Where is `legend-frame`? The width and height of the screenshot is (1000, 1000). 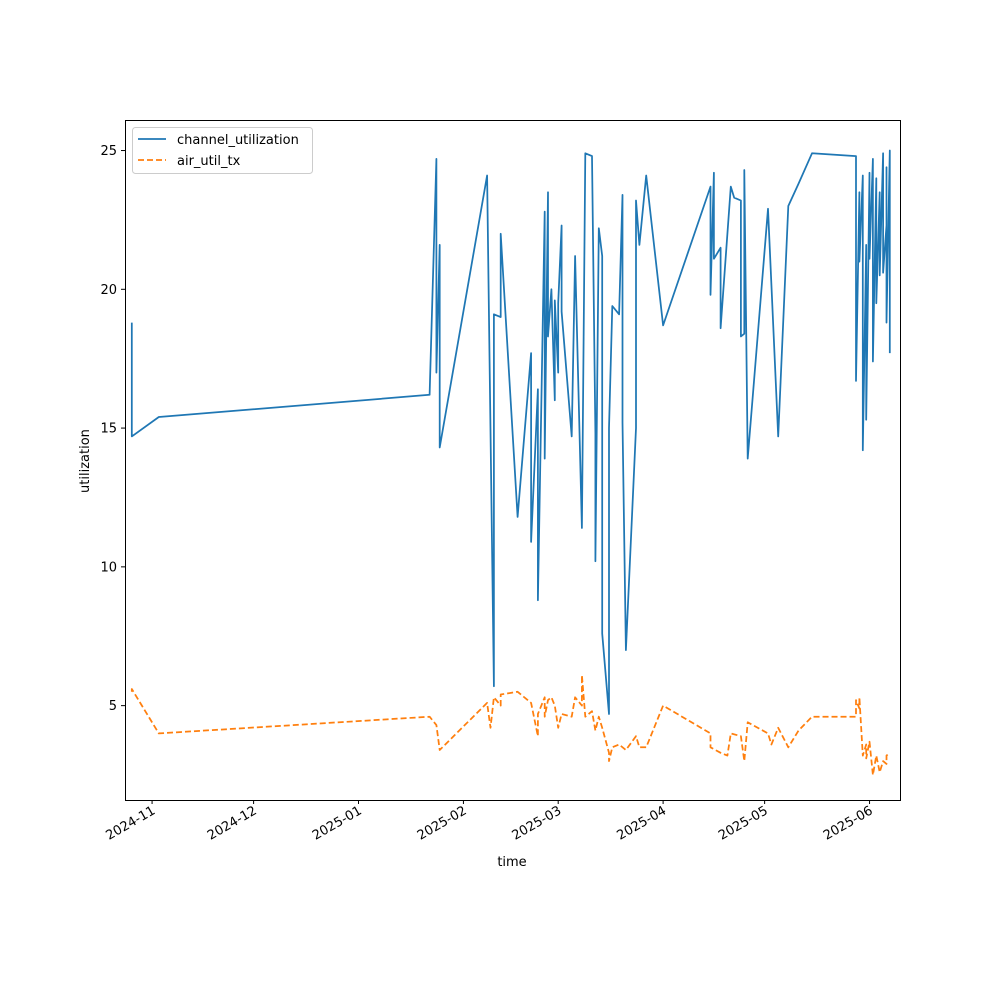 legend-frame is located at coordinates (222, 150).